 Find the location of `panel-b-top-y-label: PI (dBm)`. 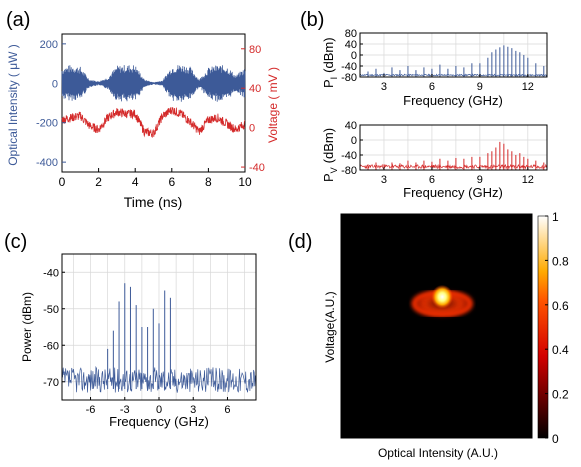

panel-b-top-y-label: PI (dBm) is located at coordinates (330, 62).